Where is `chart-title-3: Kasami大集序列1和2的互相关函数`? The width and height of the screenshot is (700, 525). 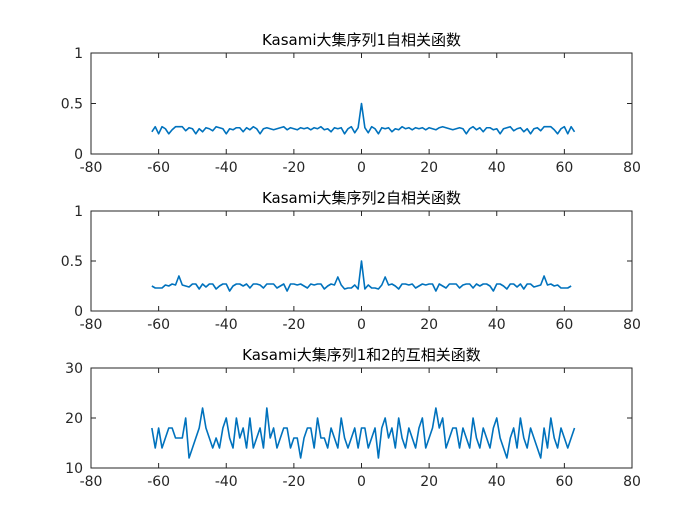 chart-title-3: Kasami大集序列1和2的互相关函数 is located at coordinates (361, 355).